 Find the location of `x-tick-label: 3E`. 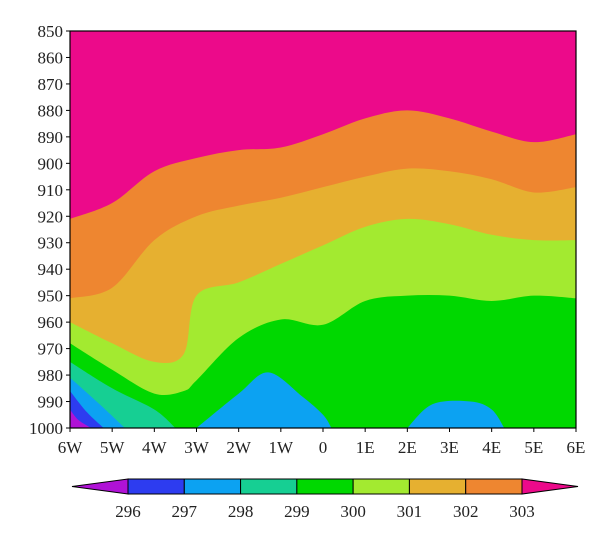

x-tick-label: 3E is located at coordinates (449, 447).